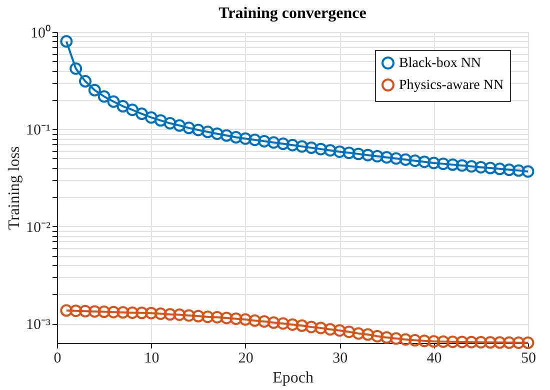 The image size is (550, 390). Describe the element at coordinates (38, 325) in the screenshot. I see `y-tick-label: 10⁻³` at that location.